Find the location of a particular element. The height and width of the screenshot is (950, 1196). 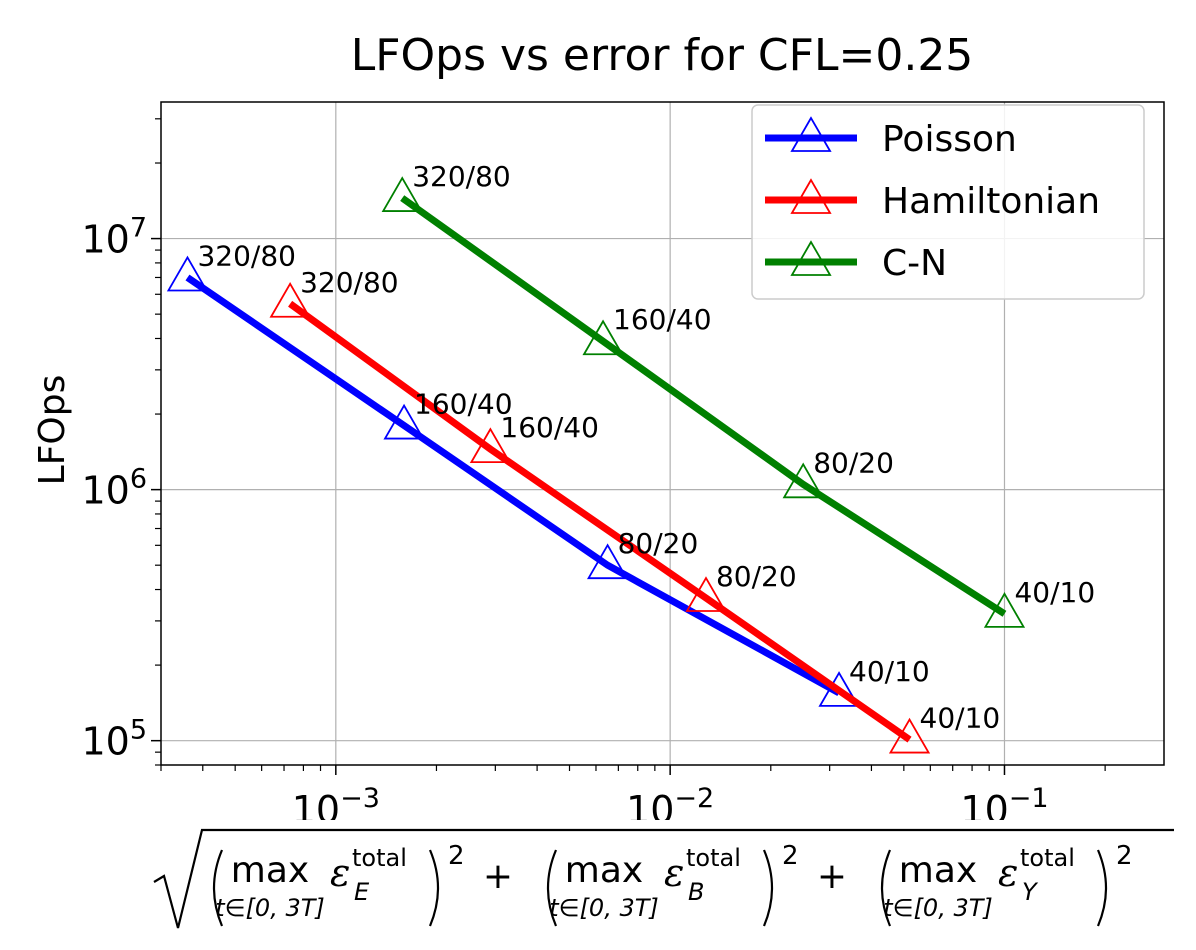

y-ticks: 105 106 107 is located at coordinates (121, 442).